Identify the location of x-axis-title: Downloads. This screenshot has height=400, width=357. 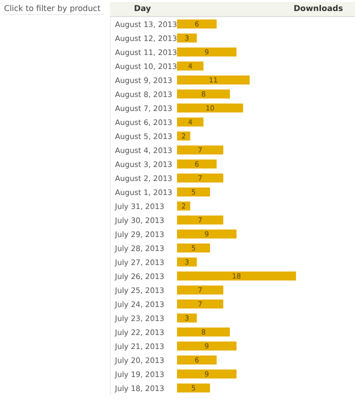
(318, 8).